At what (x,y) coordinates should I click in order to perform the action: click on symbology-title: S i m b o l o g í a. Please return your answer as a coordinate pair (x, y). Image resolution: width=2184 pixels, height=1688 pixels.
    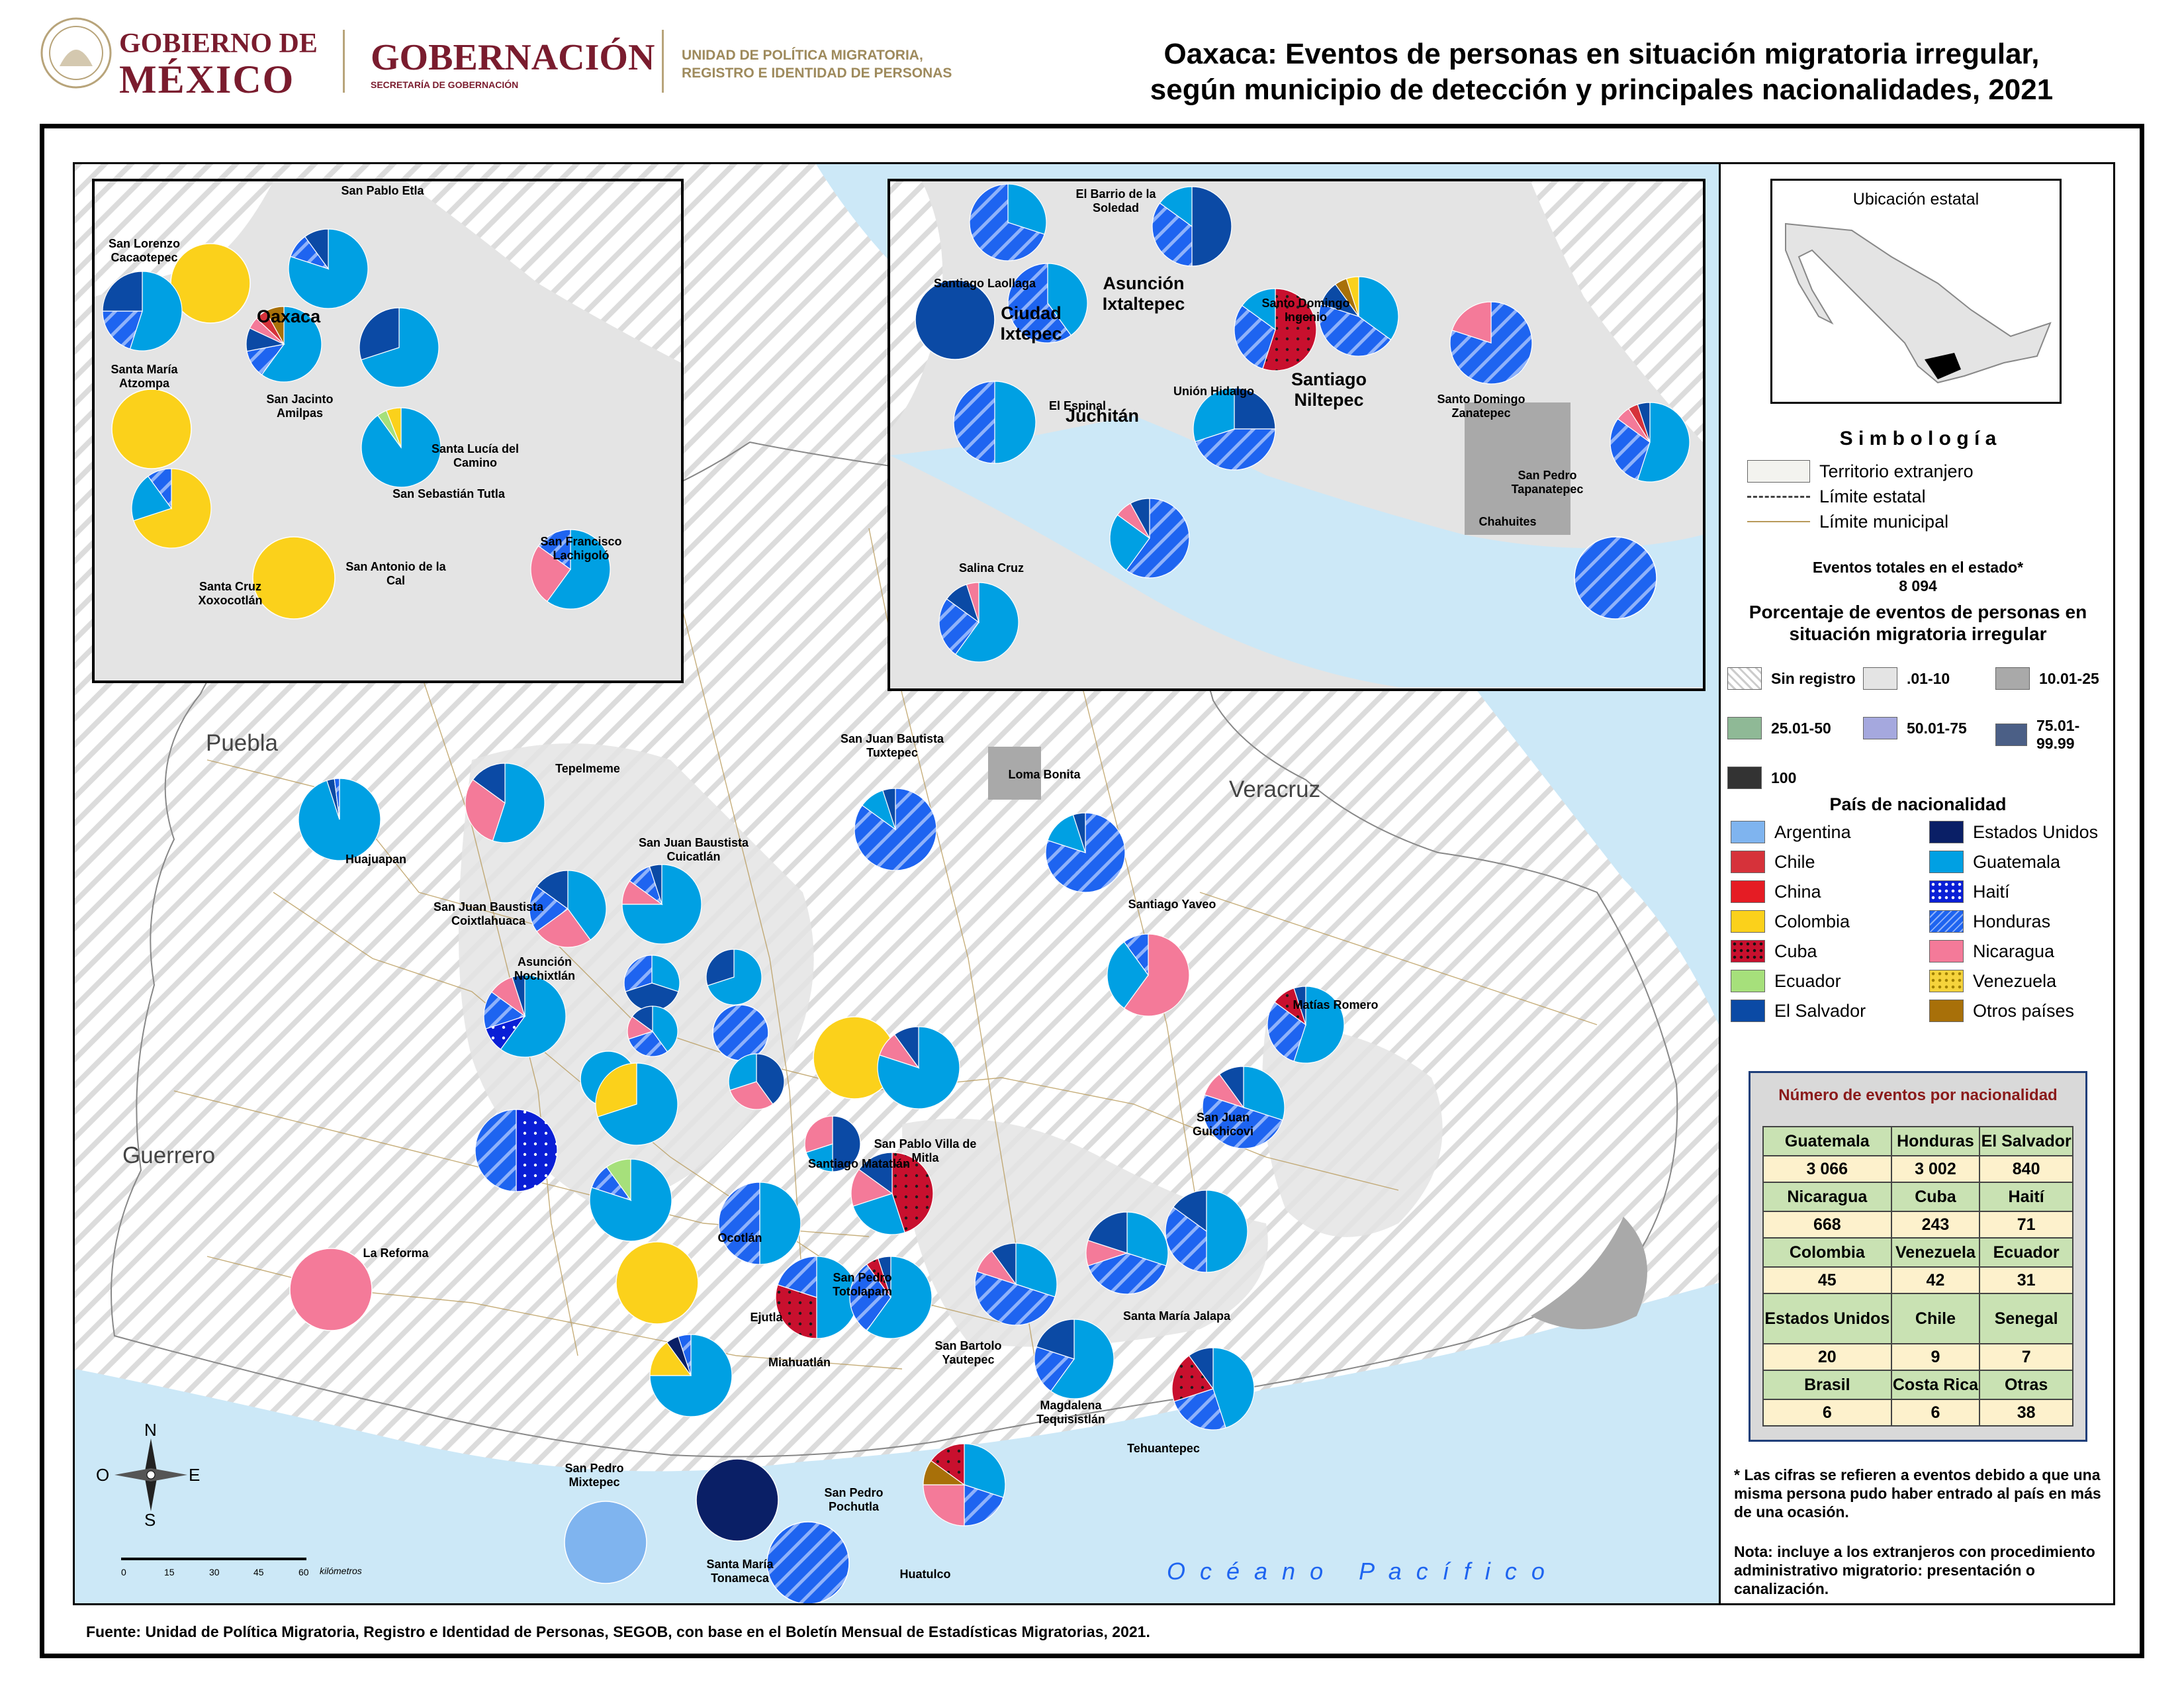
    Looking at the image, I should click on (1918, 438).